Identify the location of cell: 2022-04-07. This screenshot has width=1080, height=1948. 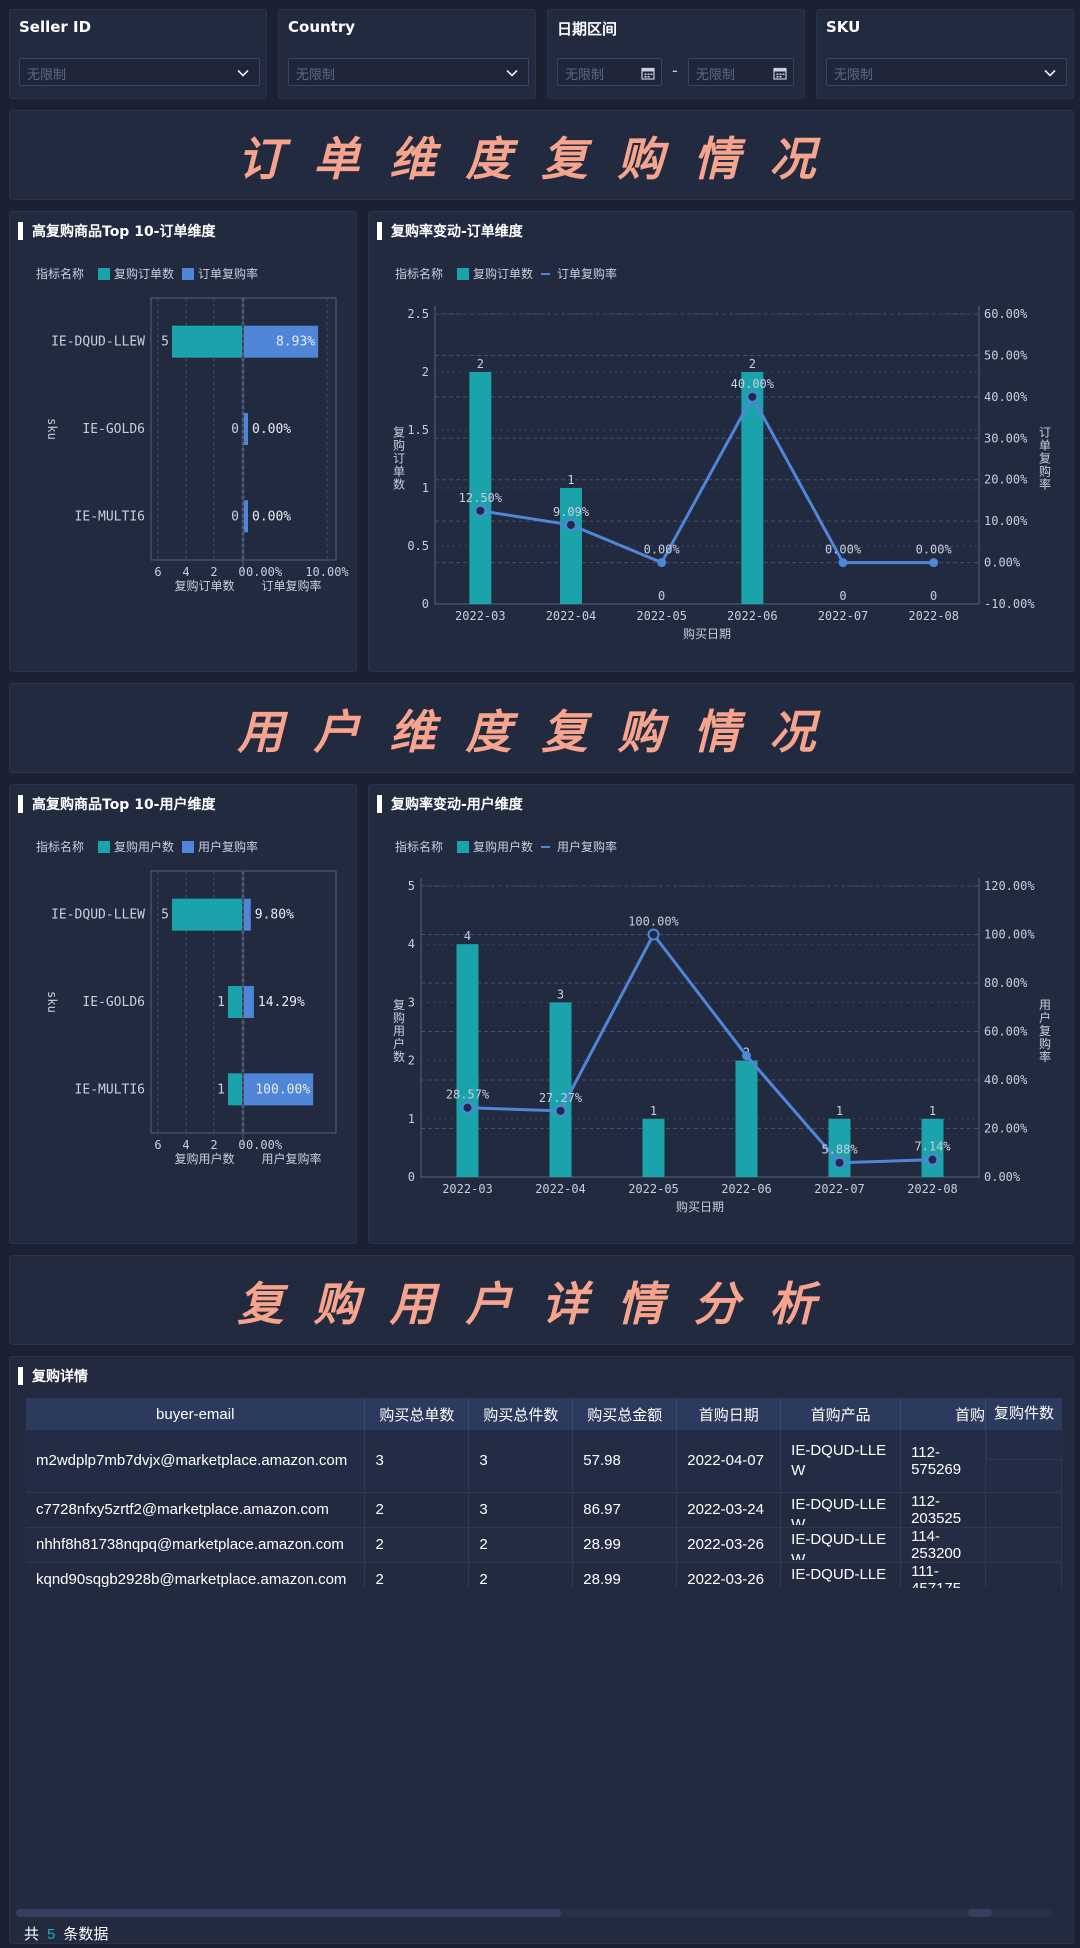
(729, 1461).